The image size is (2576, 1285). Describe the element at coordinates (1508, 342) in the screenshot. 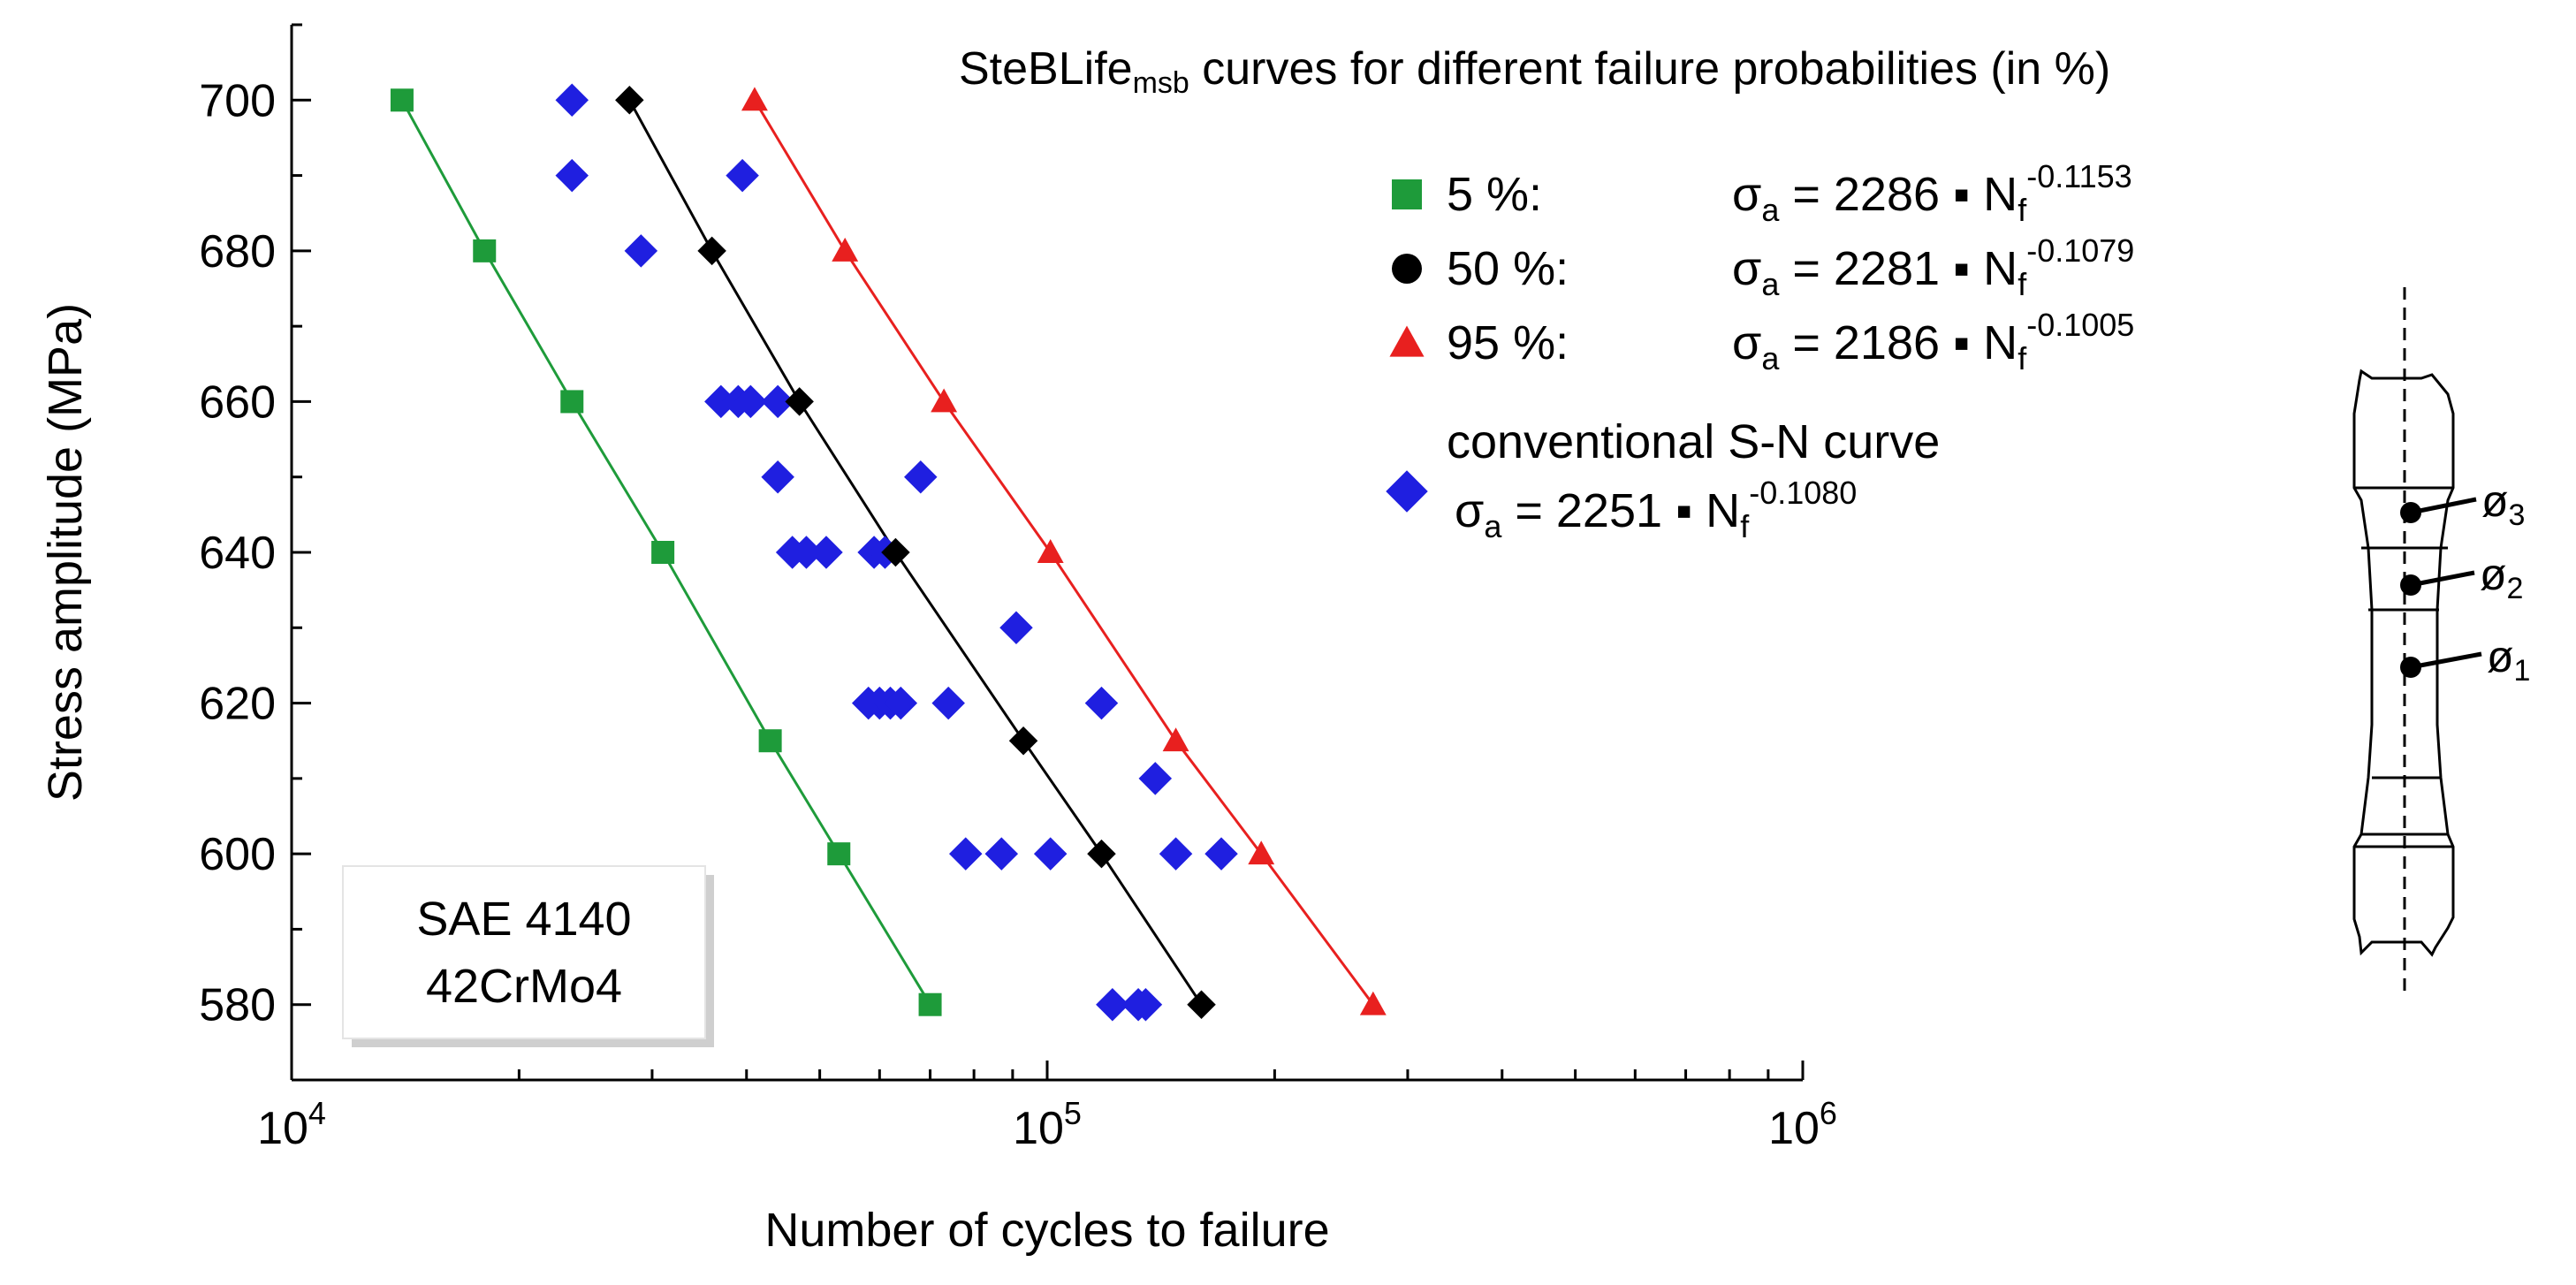

I see `legend-label-2: 95 %:` at that location.